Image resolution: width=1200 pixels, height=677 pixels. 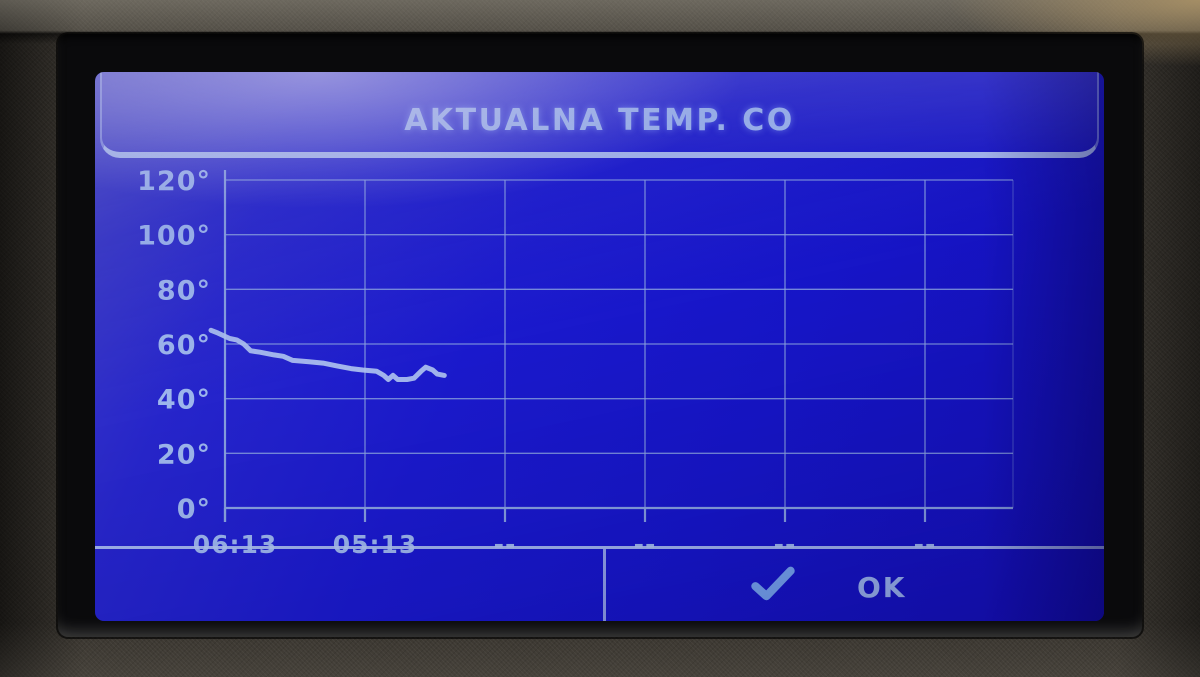 I want to click on y-axis-label: 100°, so click(x=174, y=236).